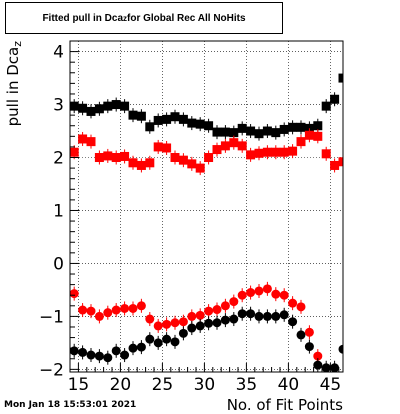 The image size is (400, 414). What do you see at coordinates (247, 385) in the screenshot?
I see `x-tick-label: 35` at bounding box center [247, 385].